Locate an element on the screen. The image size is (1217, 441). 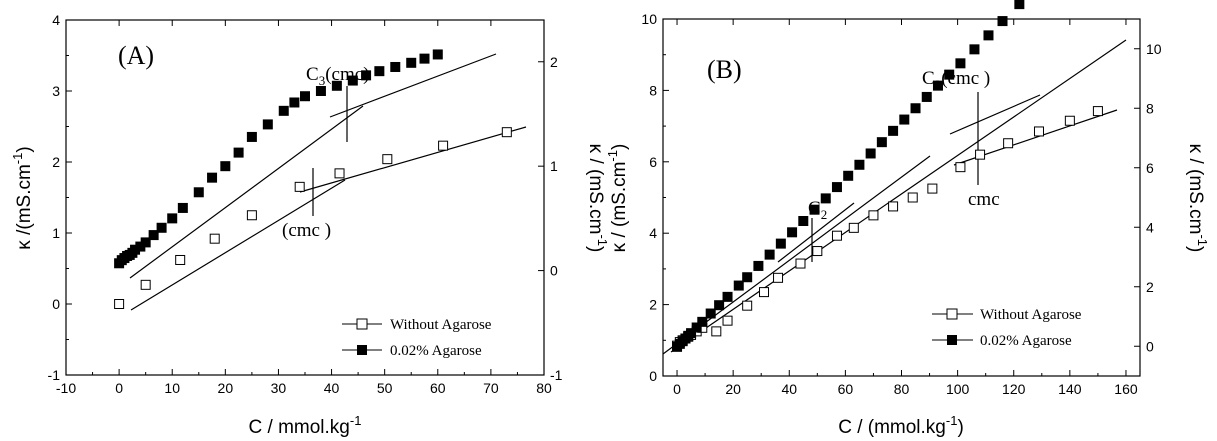
panel-a-x-tick-label: 30 is located at coordinates (279, 388).